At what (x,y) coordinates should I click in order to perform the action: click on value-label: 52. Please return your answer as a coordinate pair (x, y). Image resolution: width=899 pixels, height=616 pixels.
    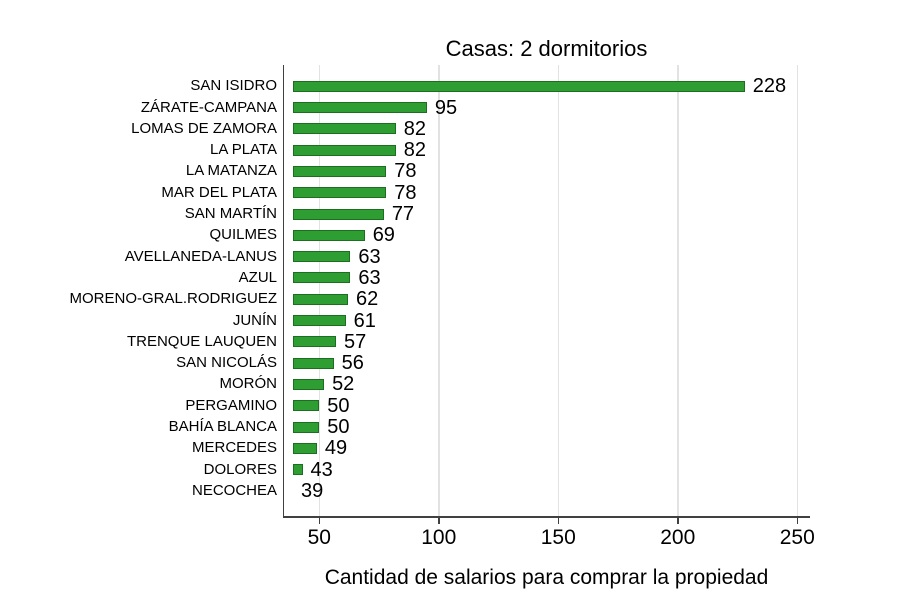
    Looking at the image, I should click on (343, 384).